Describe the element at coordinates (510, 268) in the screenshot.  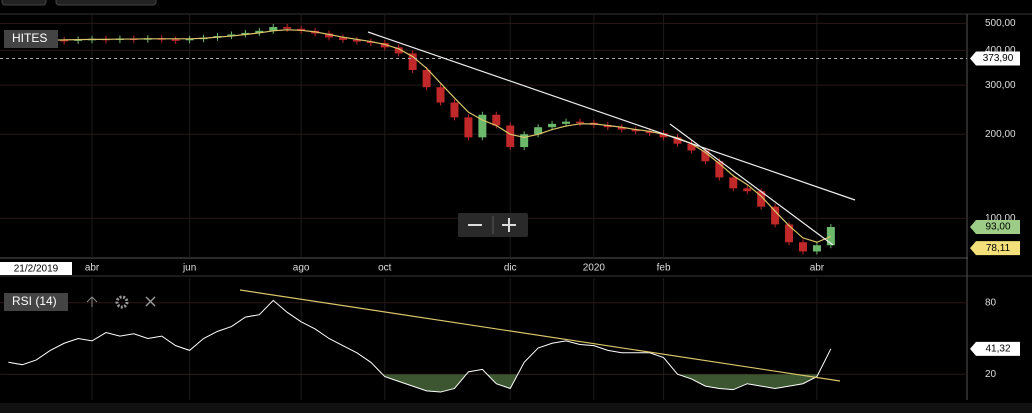
I see `x-tick-label: dic` at that location.